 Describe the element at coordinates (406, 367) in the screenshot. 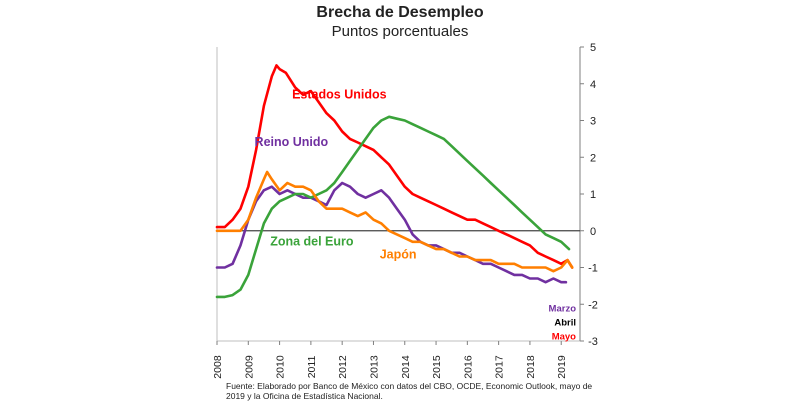

I see `x-tick-label: 2014` at that location.